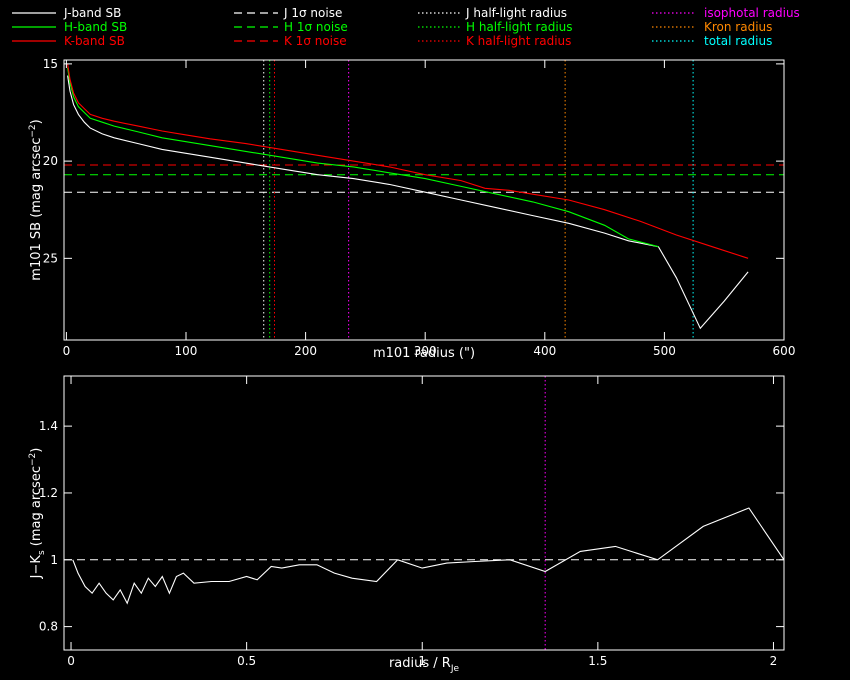 Image resolution: width=850 pixels, height=680 pixels. I want to click on bottom-ytick-label-0: 0.8, so click(48, 627).